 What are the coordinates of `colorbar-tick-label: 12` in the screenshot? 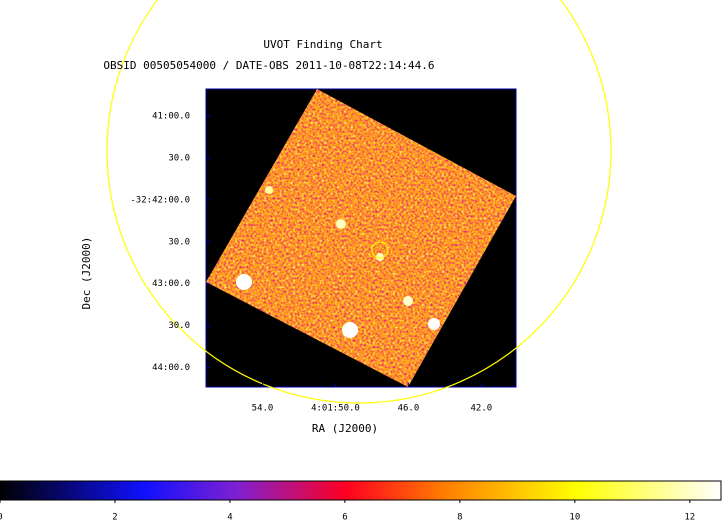 It's located at (689, 517).